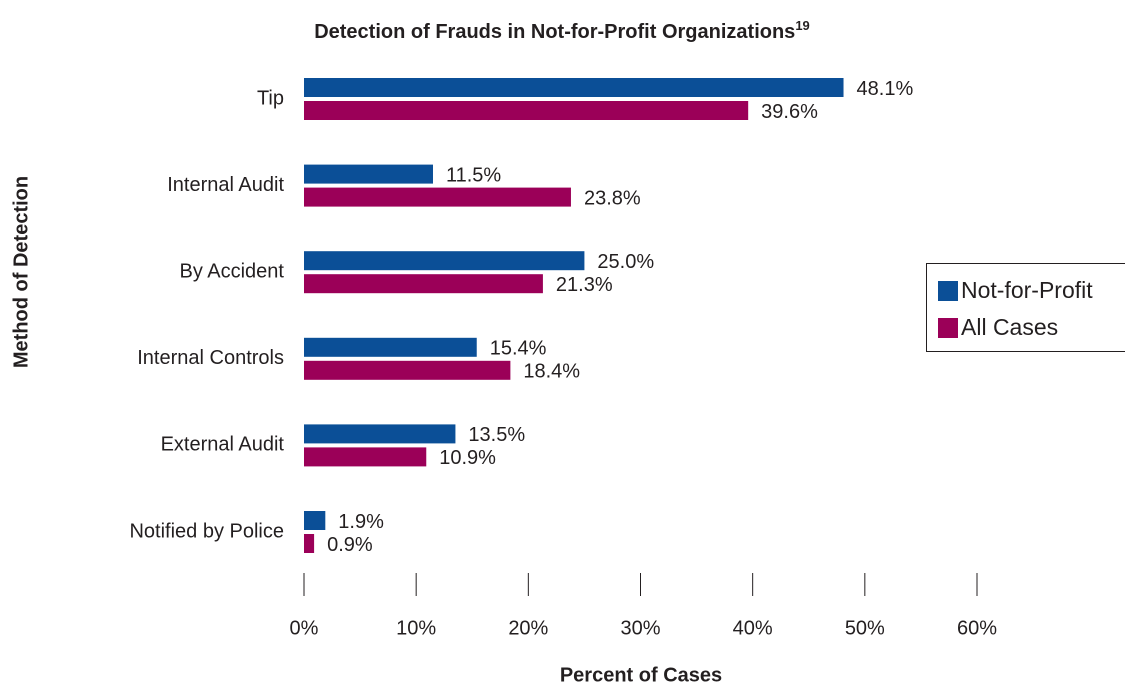  Describe the element at coordinates (304, 628) in the screenshot. I see `x-tick-label: 0%` at that location.